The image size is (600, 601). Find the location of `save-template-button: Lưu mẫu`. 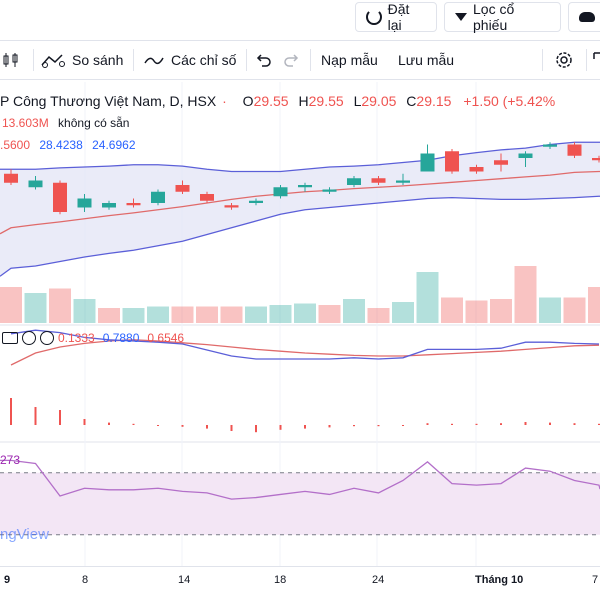

save-template-button: Lưu mẫu is located at coordinates (426, 60).